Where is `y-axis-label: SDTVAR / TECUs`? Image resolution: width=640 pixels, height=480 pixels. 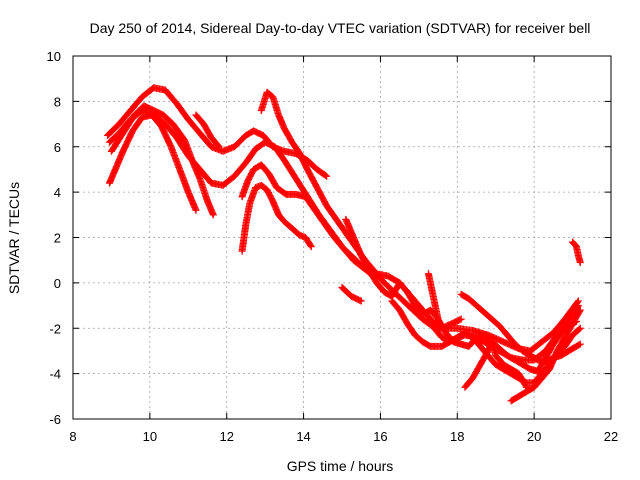
y-axis-label: SDTVAR / TECUs is located at coordinates (14, 238).